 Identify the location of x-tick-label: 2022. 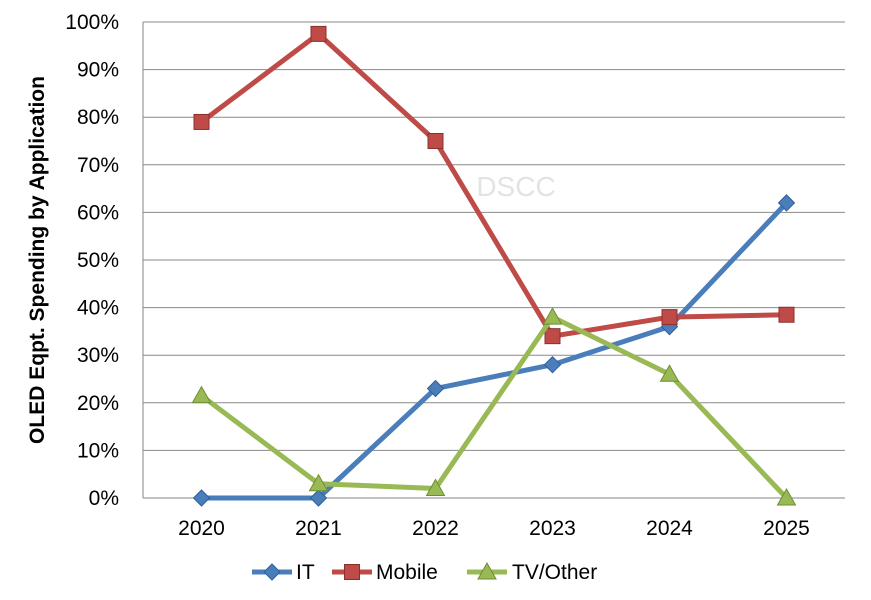
(435, 528).